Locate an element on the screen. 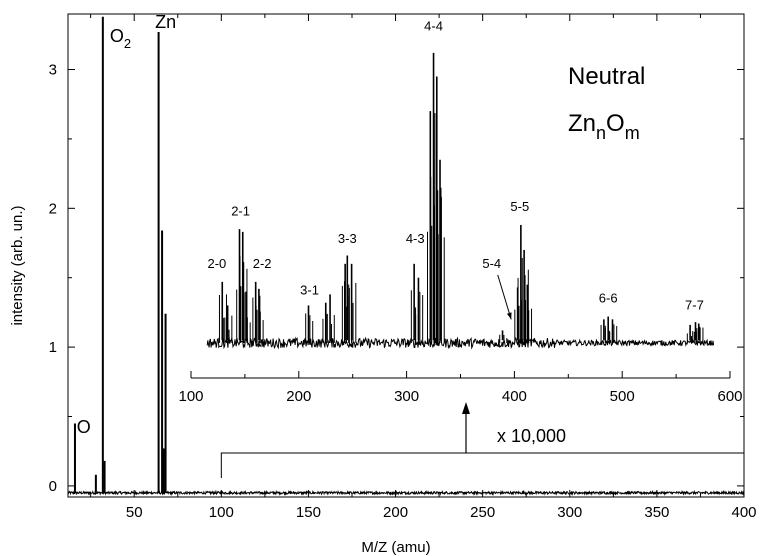  x-tick-label-100: 100 is located at coordinates (221, 512).